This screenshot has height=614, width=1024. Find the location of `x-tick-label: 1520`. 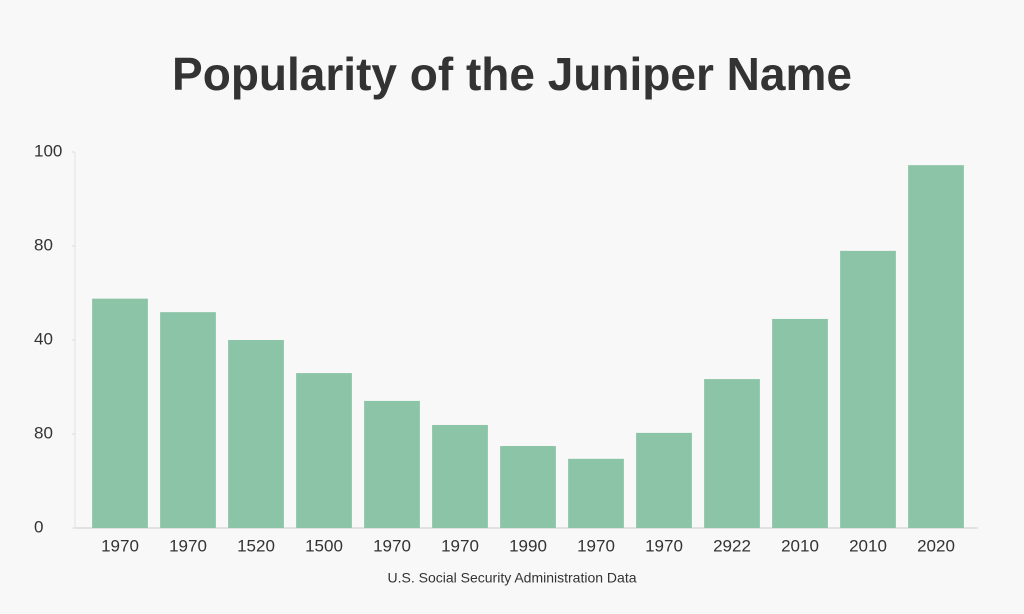

x-tick-label: 1520 is located at coordinates (256, 545).